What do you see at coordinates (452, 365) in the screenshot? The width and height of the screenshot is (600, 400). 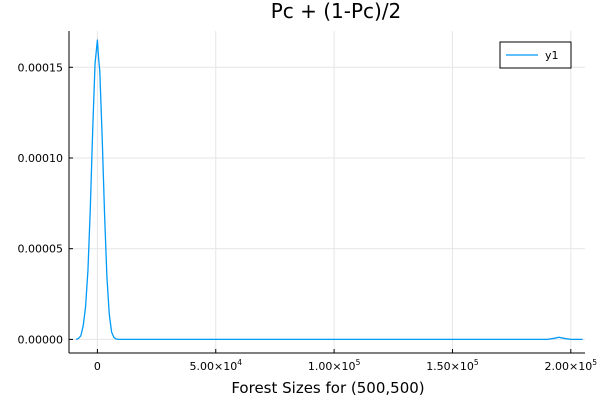 I see `x-tick-label-3: 1.50×105` at bounding box center [452, 365].